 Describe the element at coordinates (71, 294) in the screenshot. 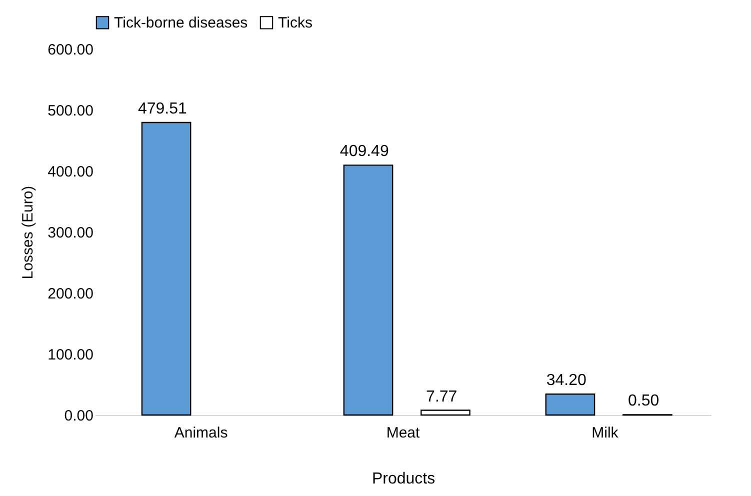

I see `y-tick-label: 200.00` at that location.